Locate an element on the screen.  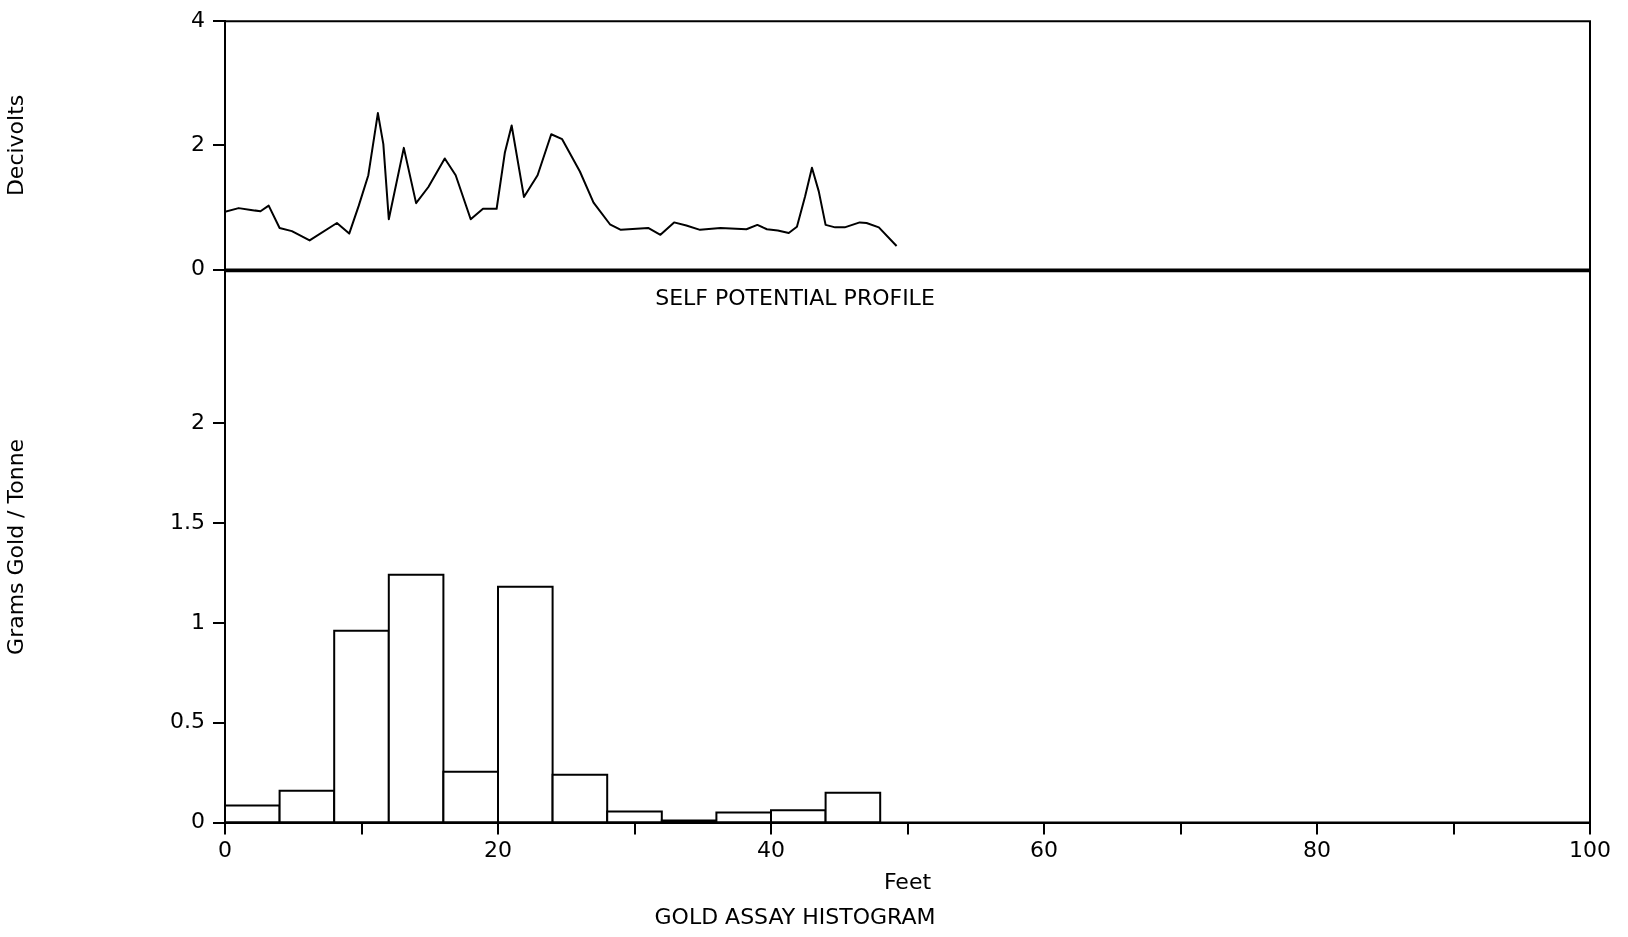
y-tick-label: 1 is located at coordinates (198, 621).